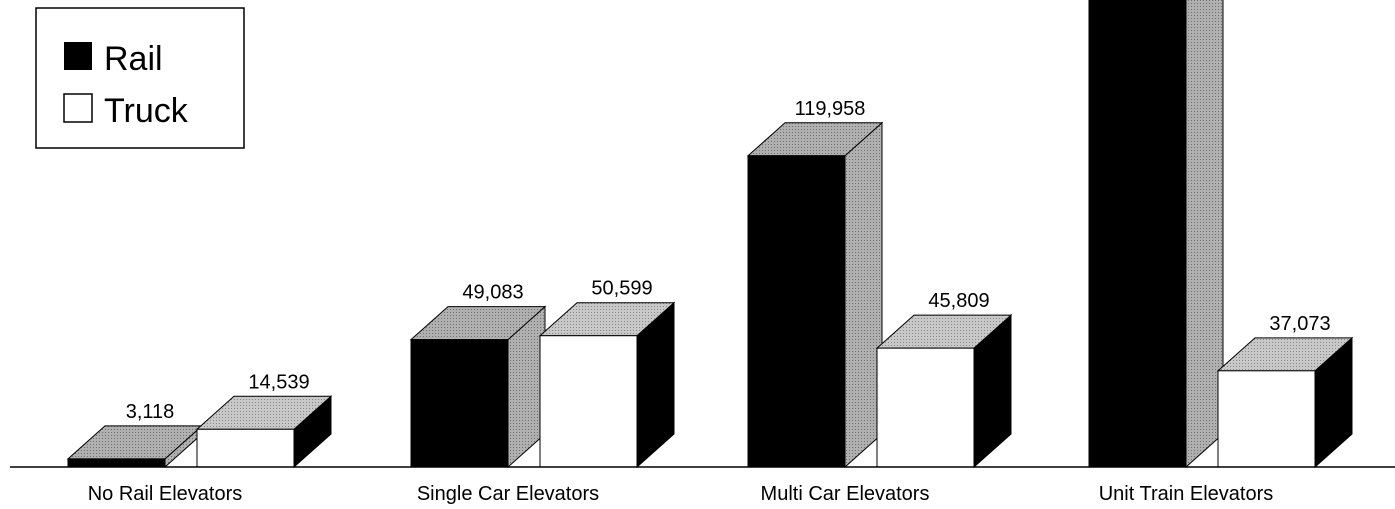  Describe the element at coordinates (150, 412) in the screenshot. I see `data-label: 3,118` at that location.